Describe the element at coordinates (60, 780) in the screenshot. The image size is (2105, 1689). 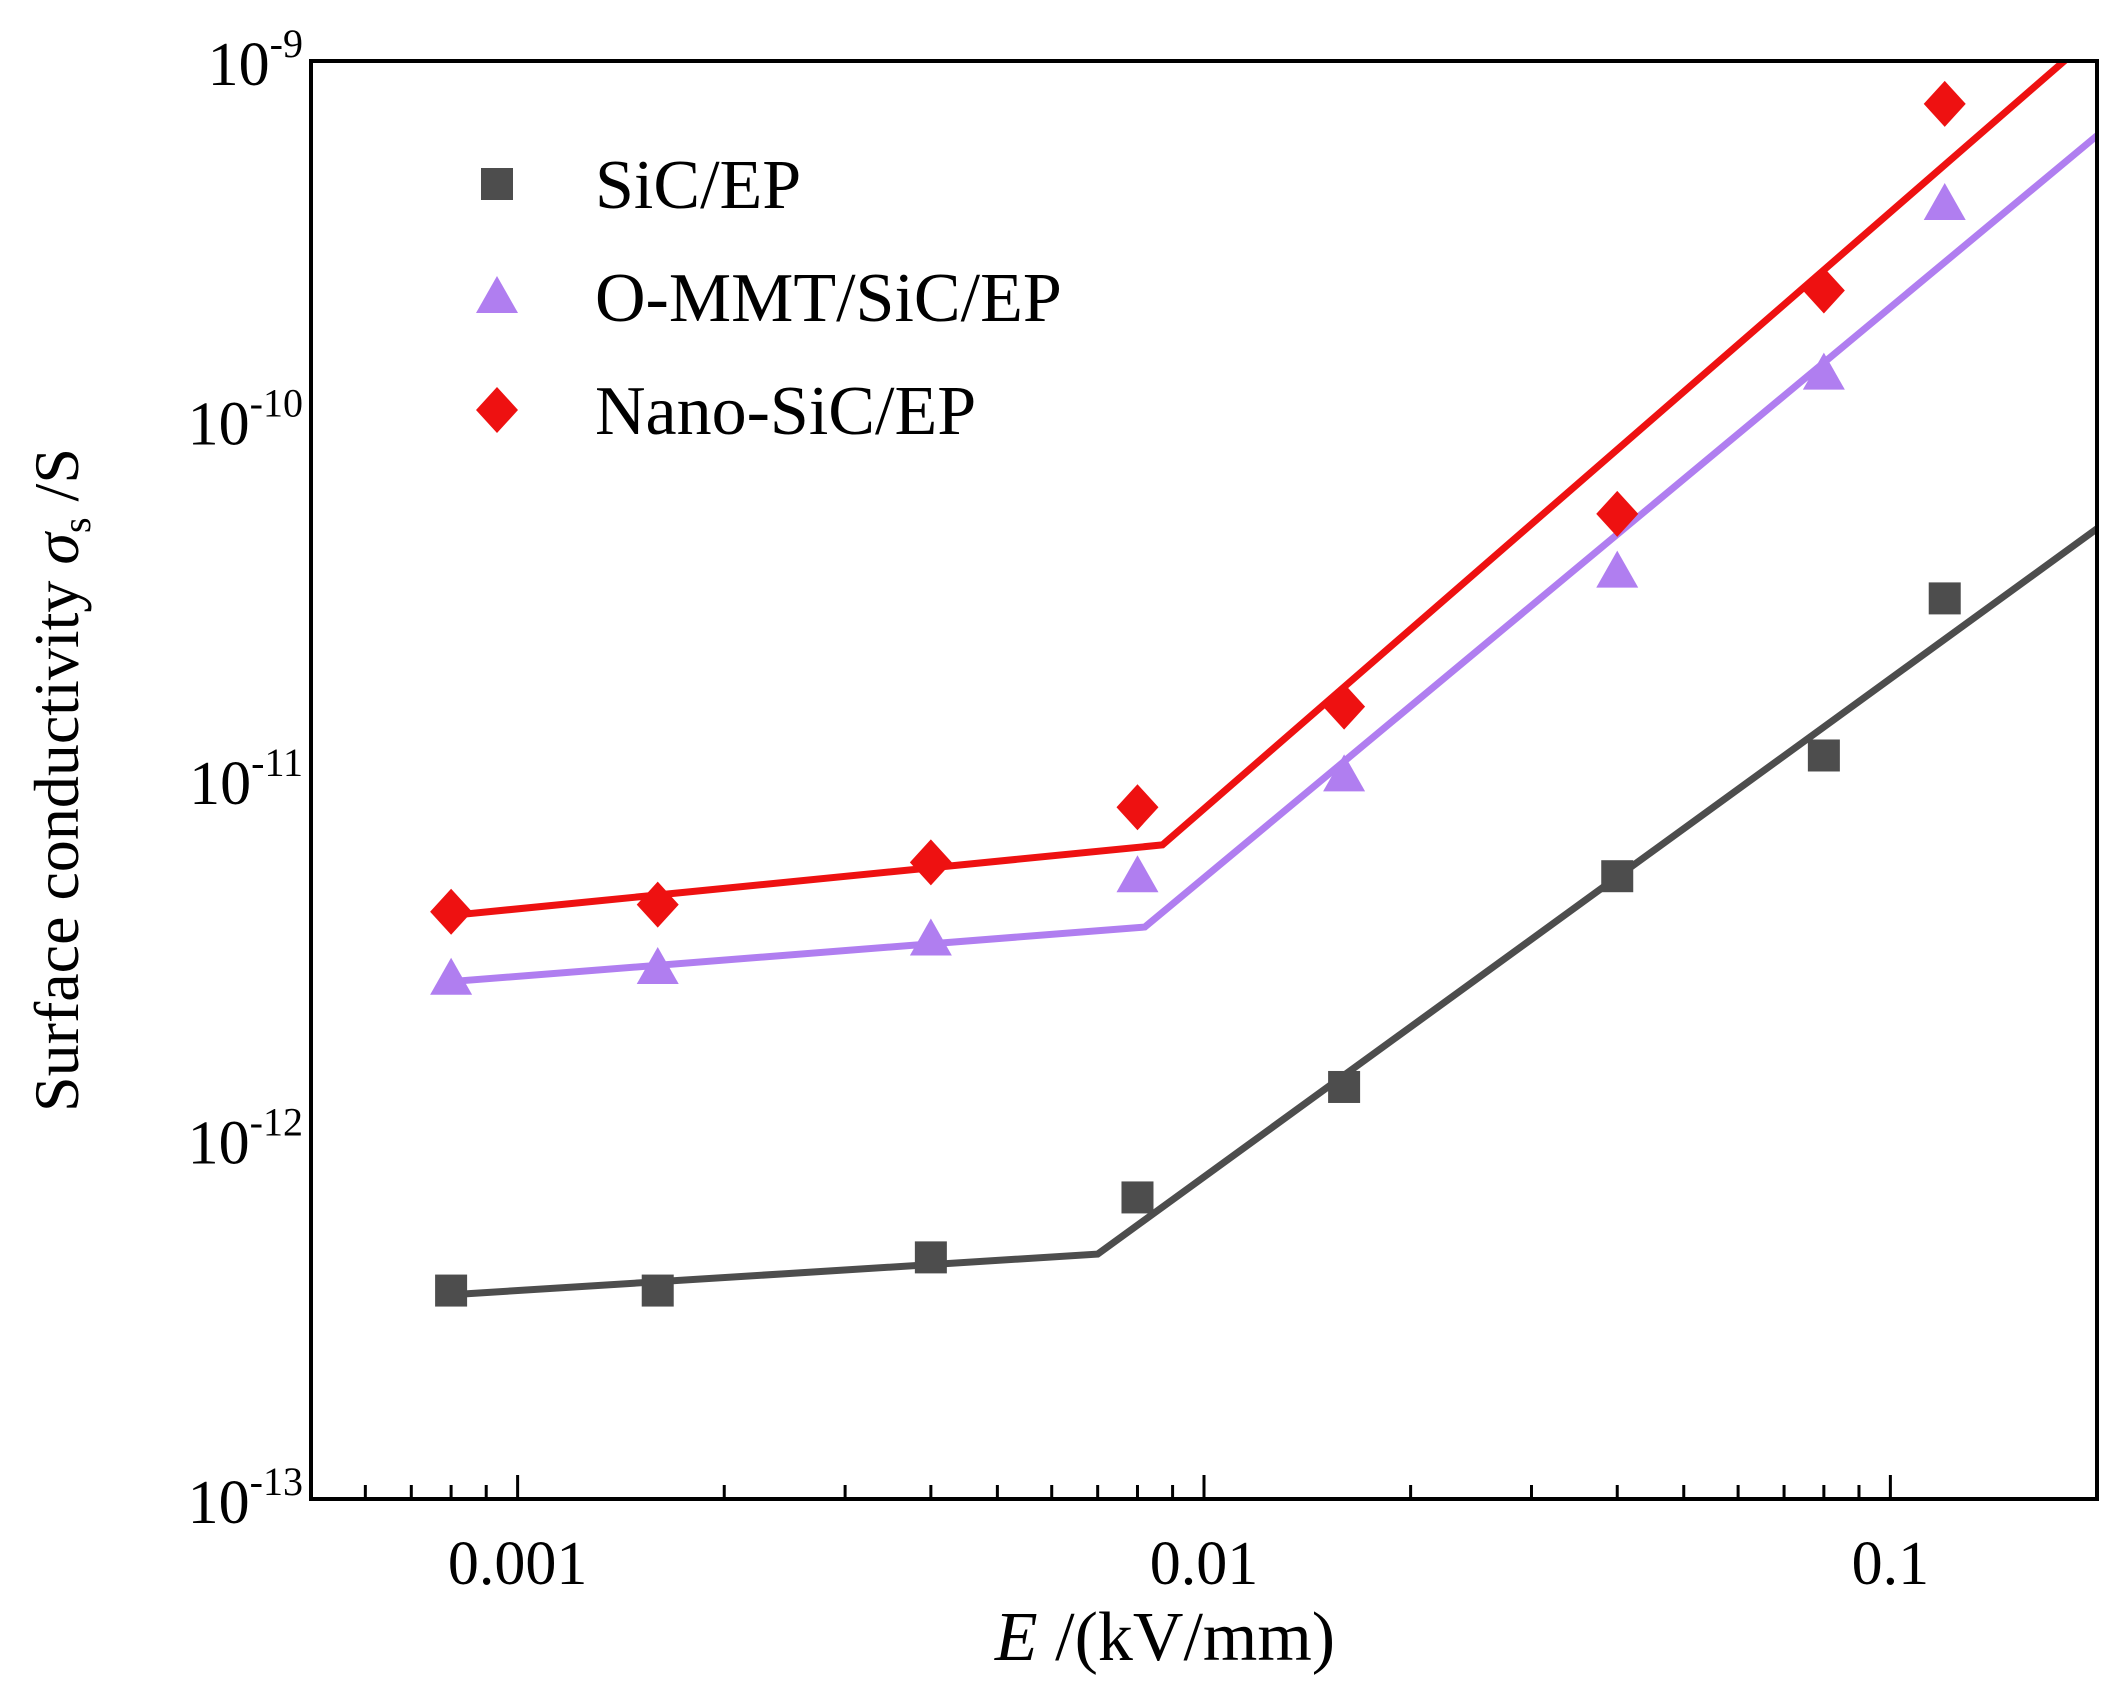
I see `y-axis-label: Surface conductivity σs /S` at that location.